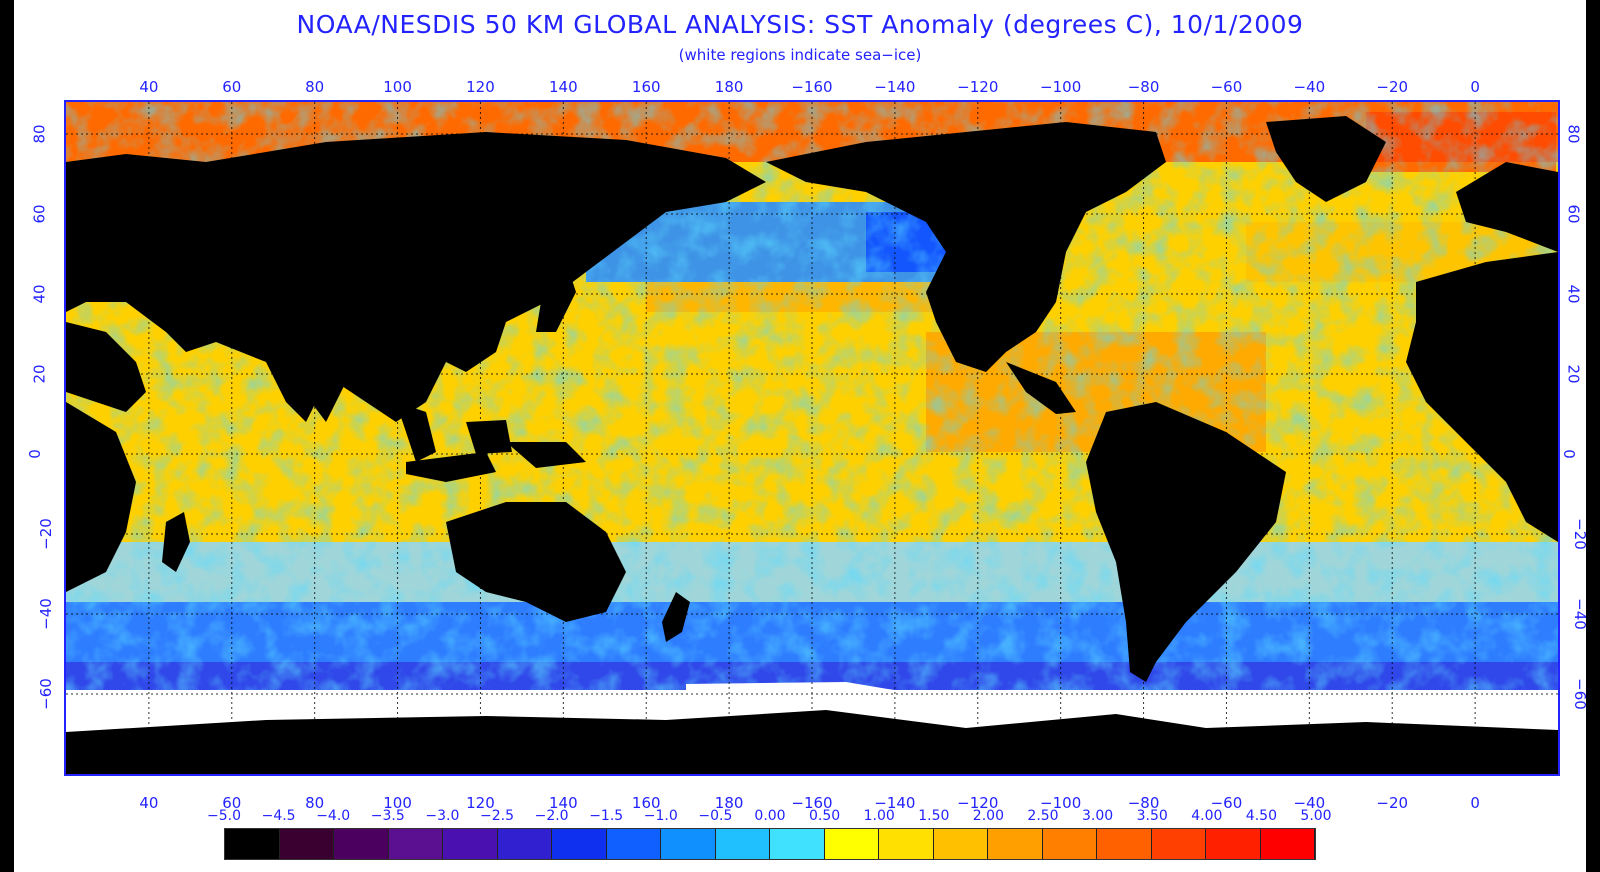 Image resolution: width=1600 pixels, height=872 pixels. What do you see at coordinates (1098, 816) in the screenshot?
I see `colorbar-tick-label: 3.00` at bounding box center [1098, 816].